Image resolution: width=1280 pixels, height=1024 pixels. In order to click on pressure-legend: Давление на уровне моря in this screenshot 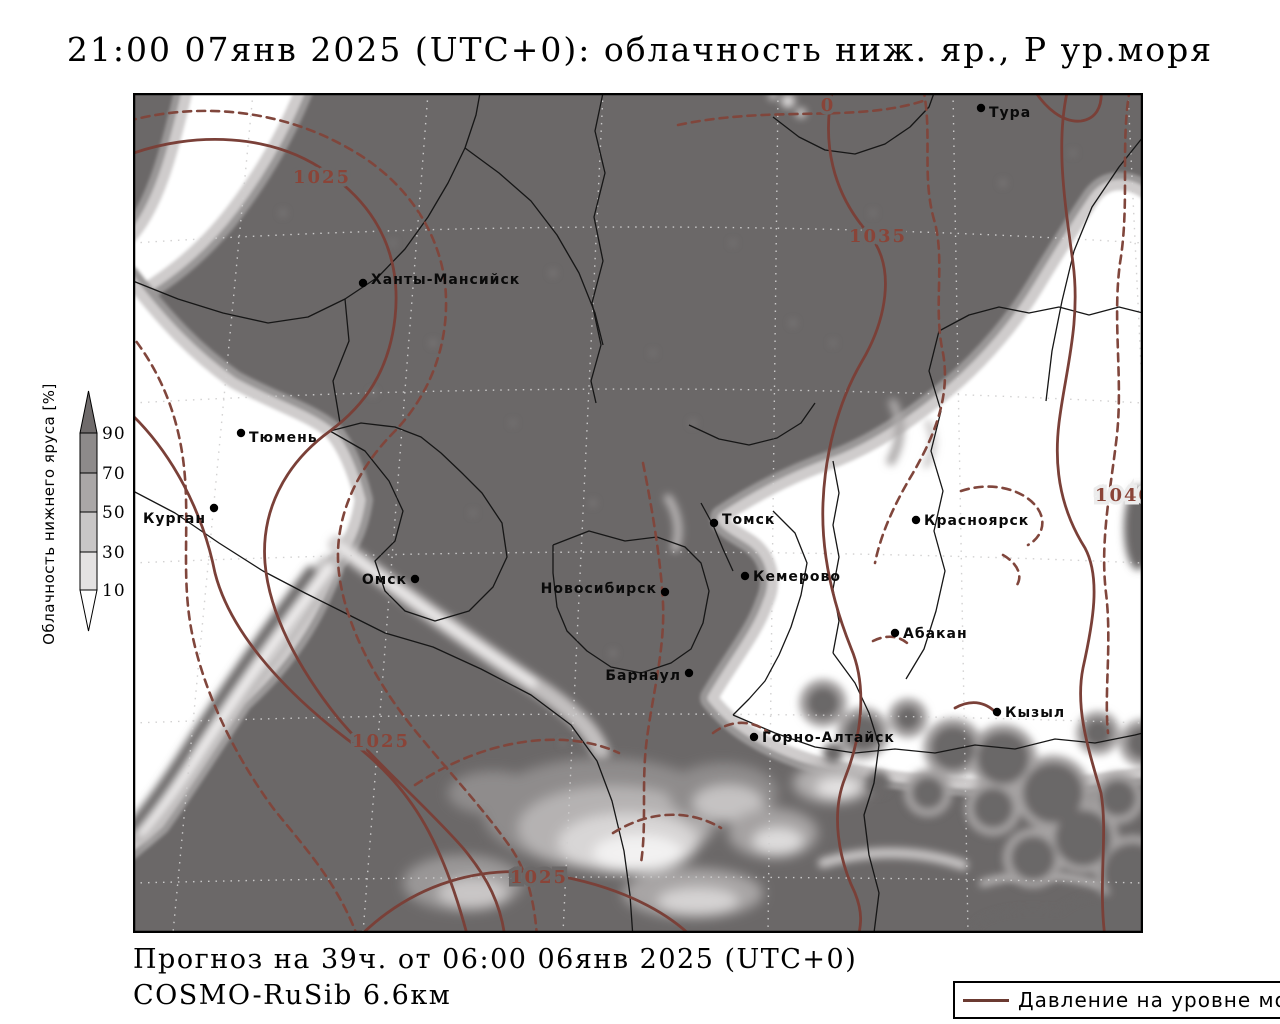, I will do `click(1116, 1000)`.